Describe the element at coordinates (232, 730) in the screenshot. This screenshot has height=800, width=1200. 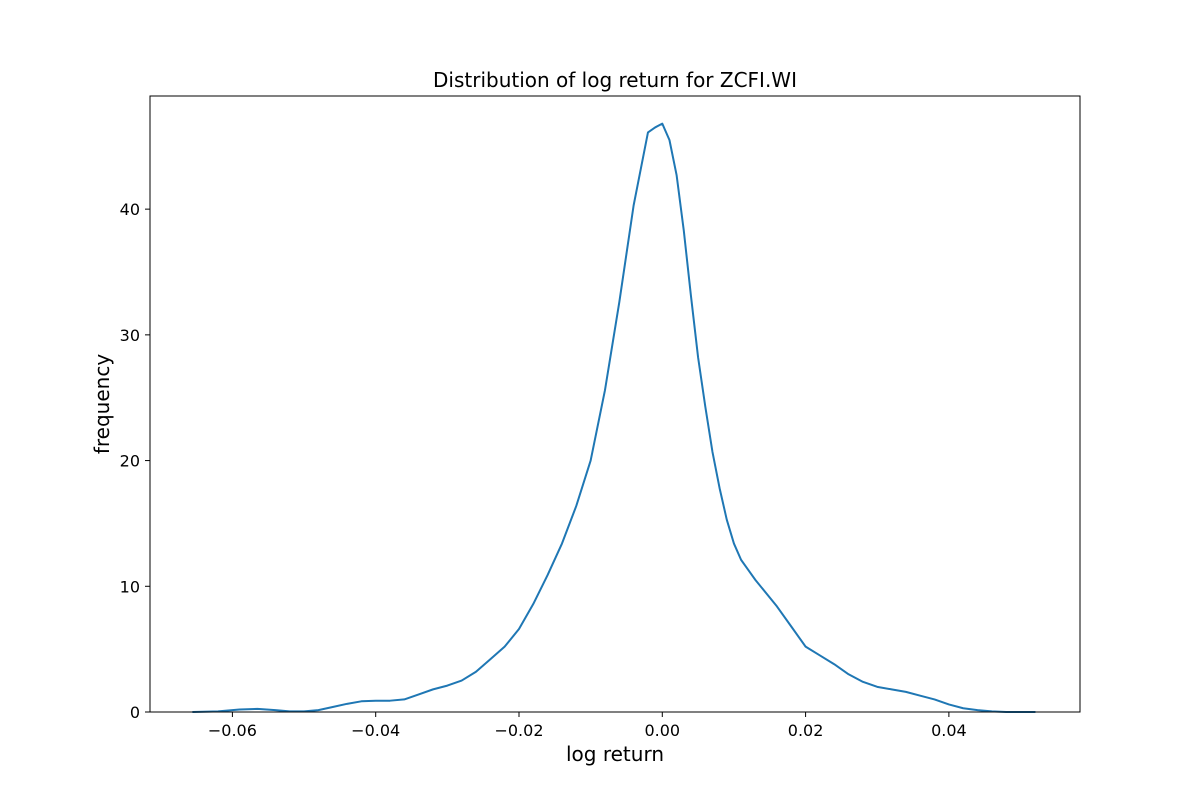
I see `x-tick-label: −0.06` at that location.